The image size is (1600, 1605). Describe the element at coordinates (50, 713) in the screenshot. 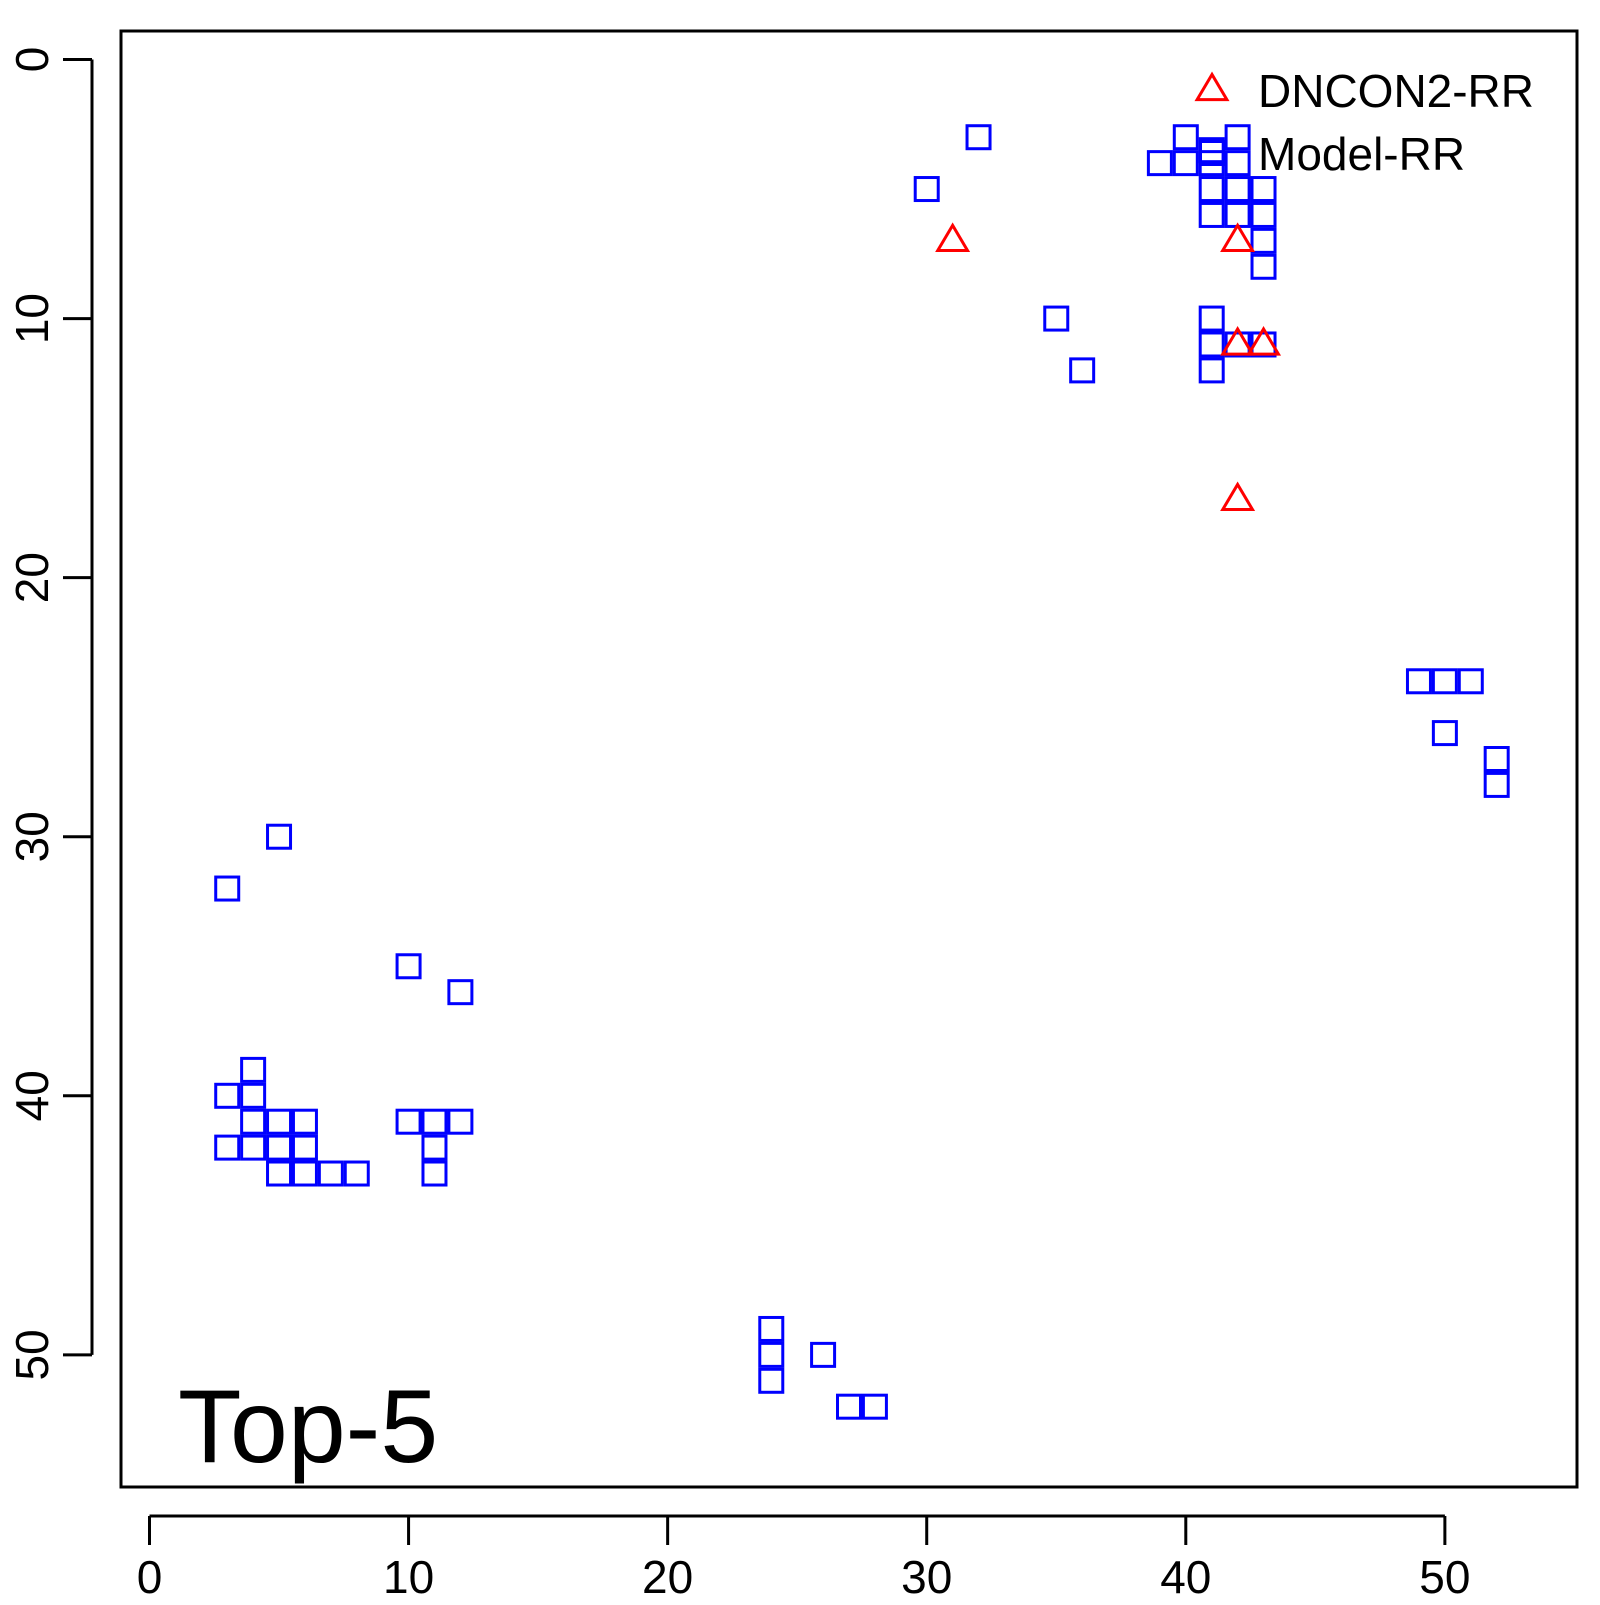

I see `y-axis: 0 10 20 30 40 50` at that location.